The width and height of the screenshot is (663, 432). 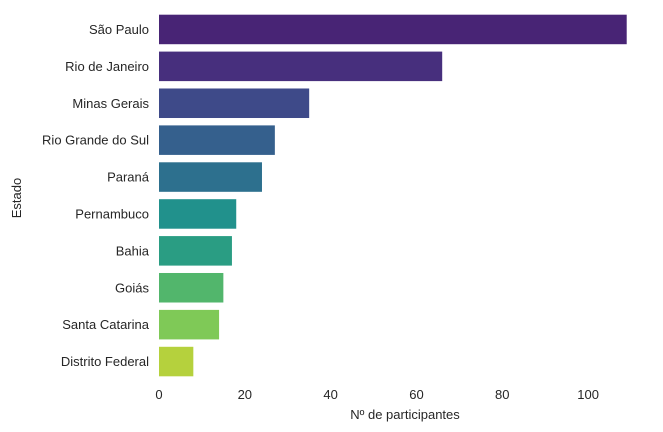 What do you see at coordinates (110, 103) in the screenshot?
I see `category-label: Minas Gerais` at bounding box center [110, 103].